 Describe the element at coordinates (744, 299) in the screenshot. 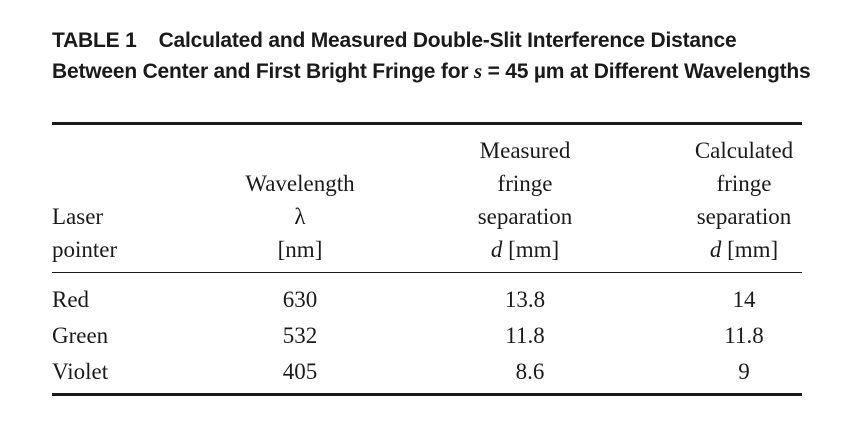

I see `table-cell-calculated: 14` at that location.